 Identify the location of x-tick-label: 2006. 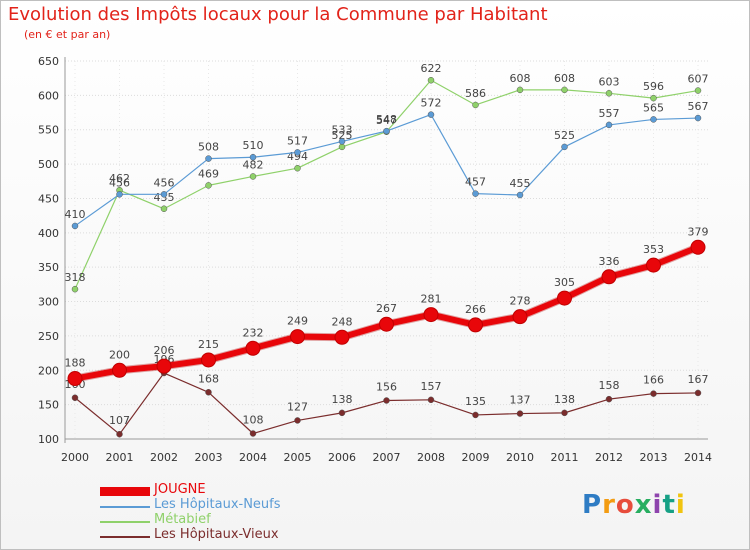
(342, 457).